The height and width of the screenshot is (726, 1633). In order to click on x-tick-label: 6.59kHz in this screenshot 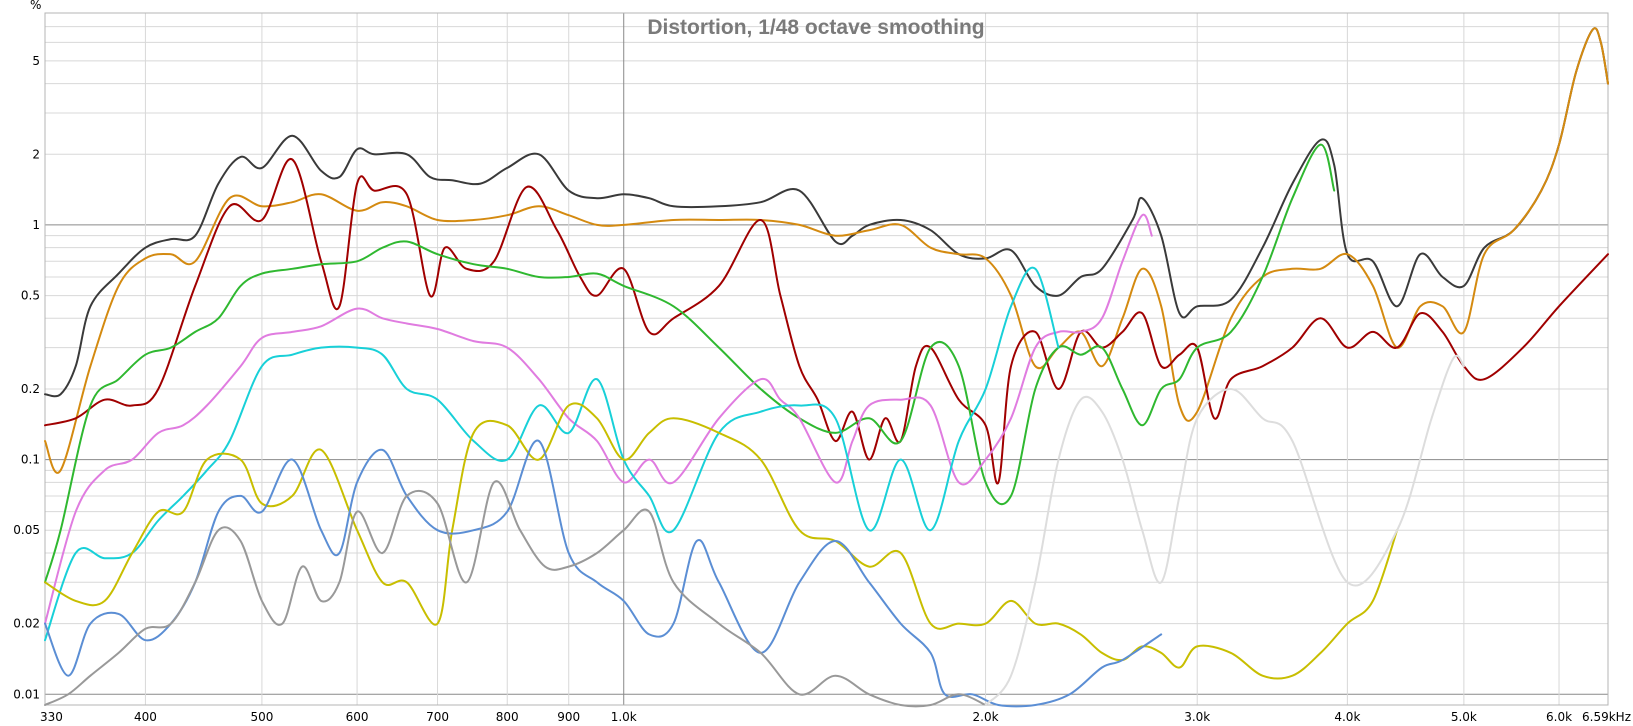, I will do `click(1606, 717)`.